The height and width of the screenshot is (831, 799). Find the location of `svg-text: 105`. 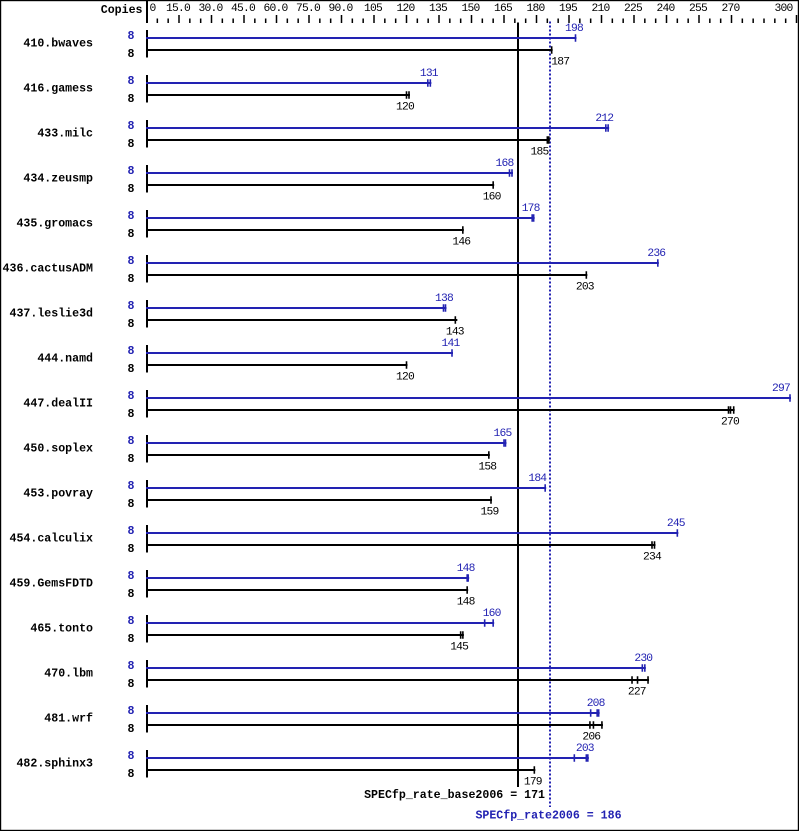

svg-text: 105 is located at coordinates (373, 9).